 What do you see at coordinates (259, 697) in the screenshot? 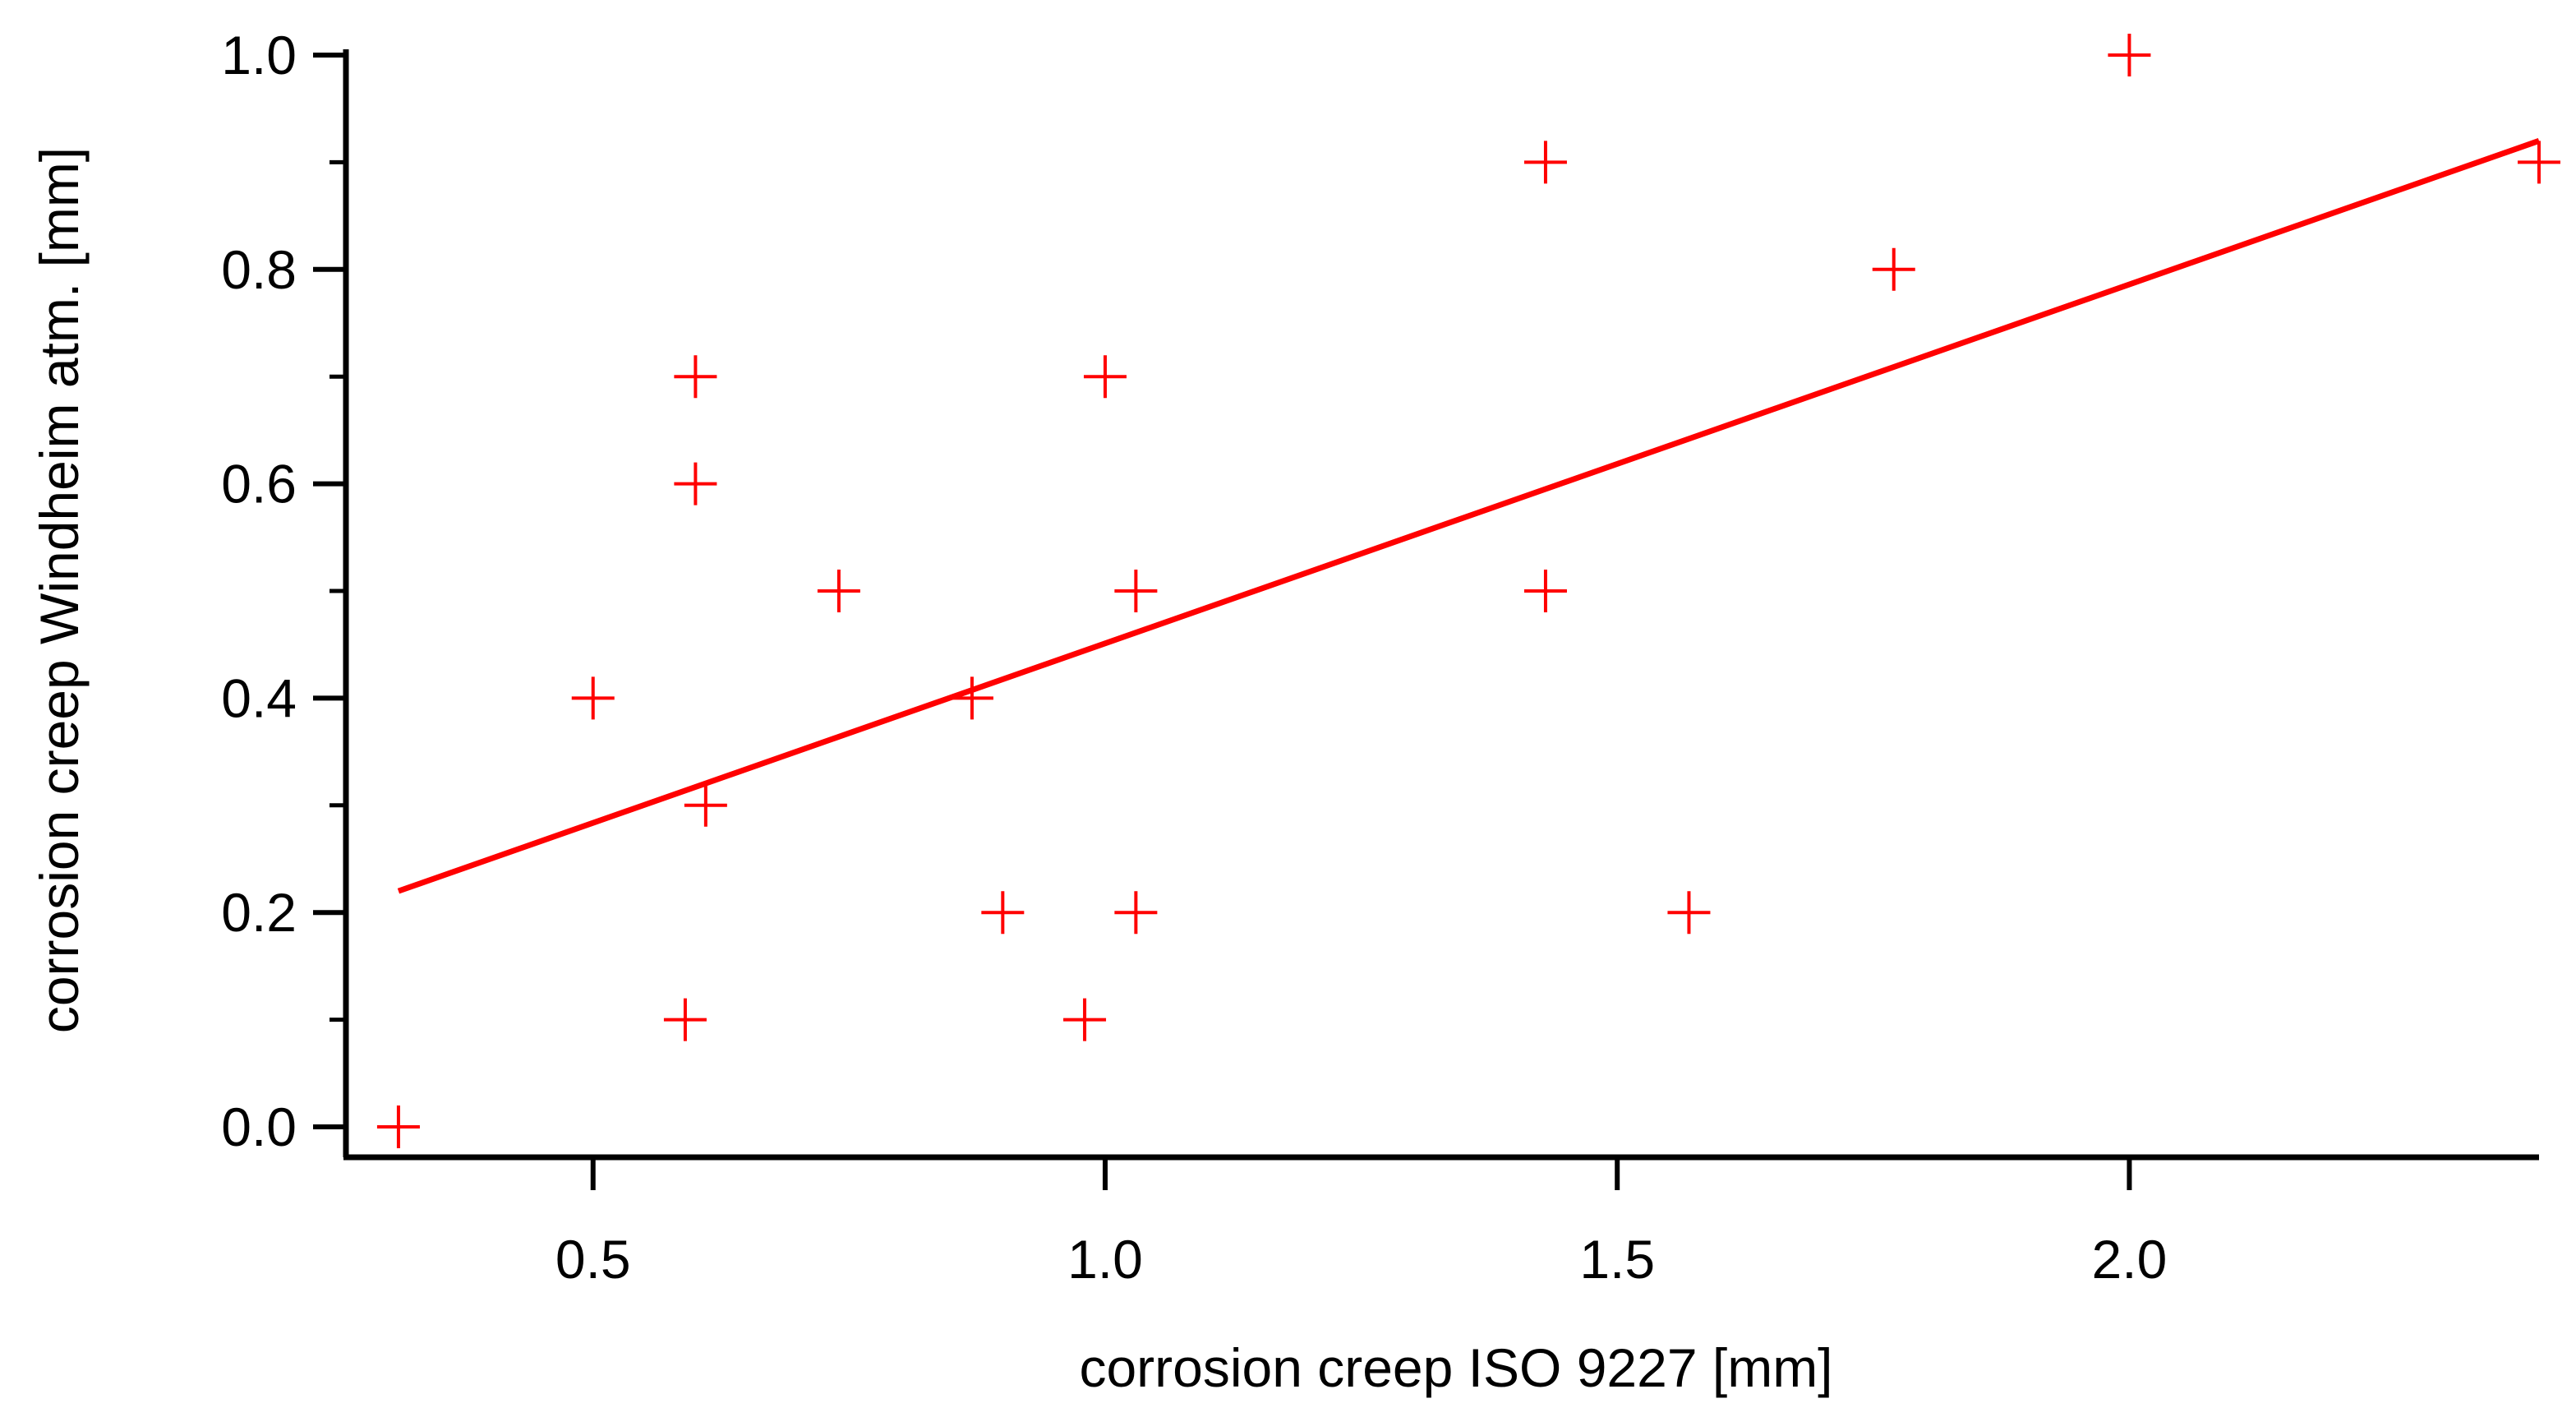
I see `y-tick-label: 0.4` at bounding box center [259, 697].